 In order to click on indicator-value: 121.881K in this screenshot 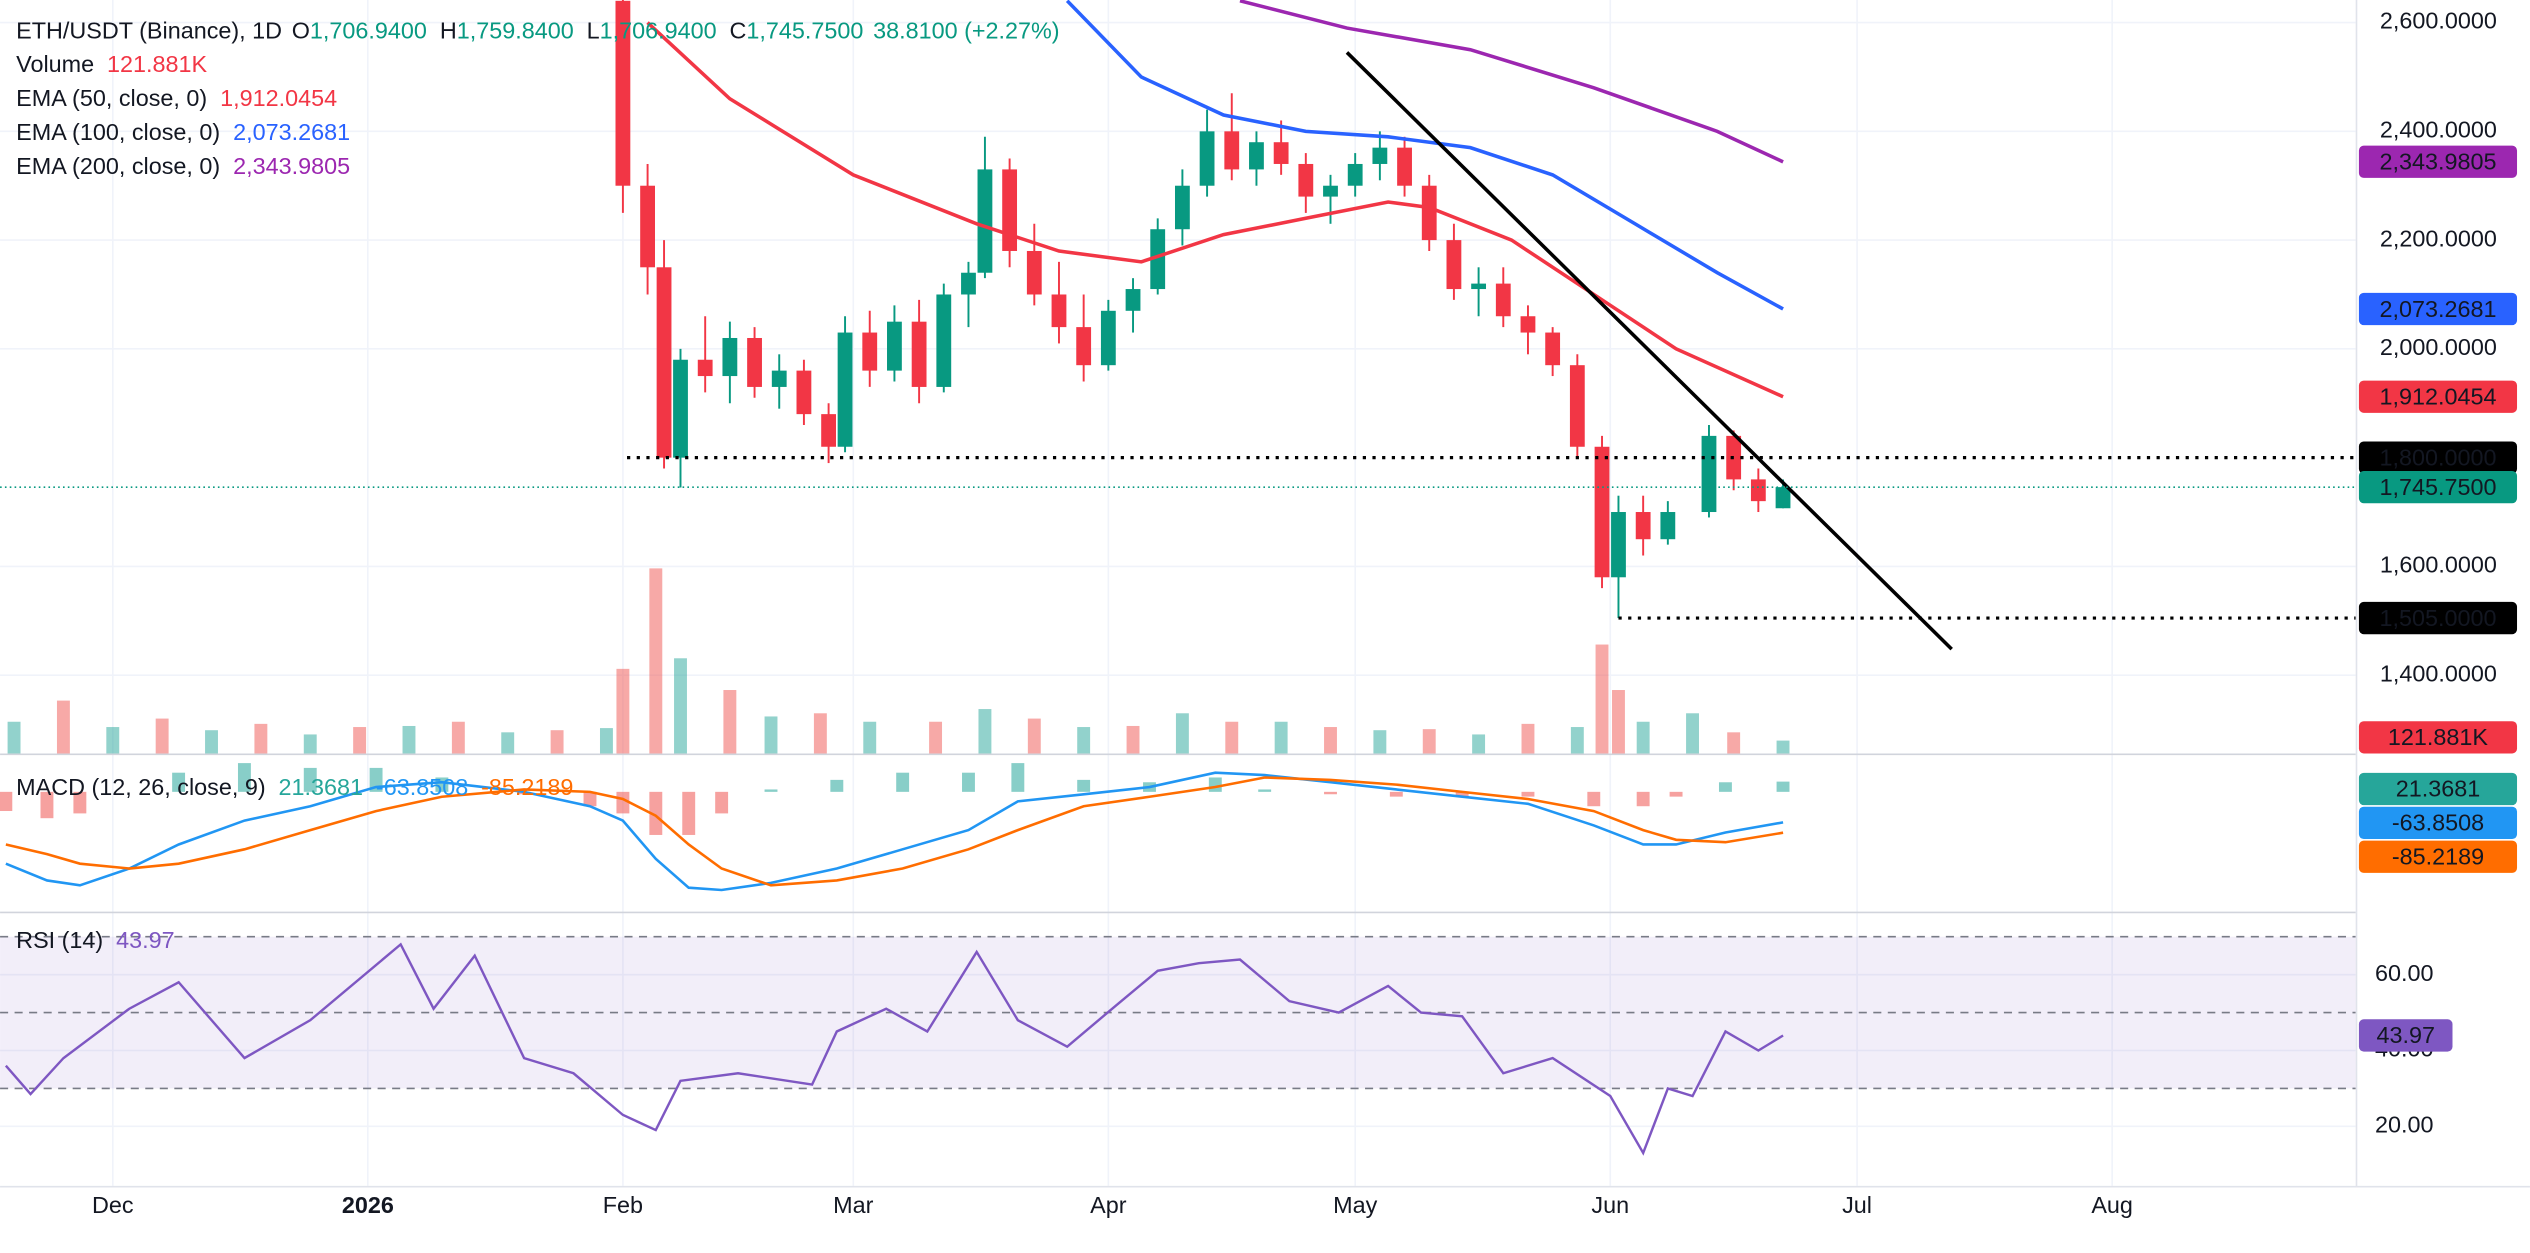, I will do `click(157, 64)`.